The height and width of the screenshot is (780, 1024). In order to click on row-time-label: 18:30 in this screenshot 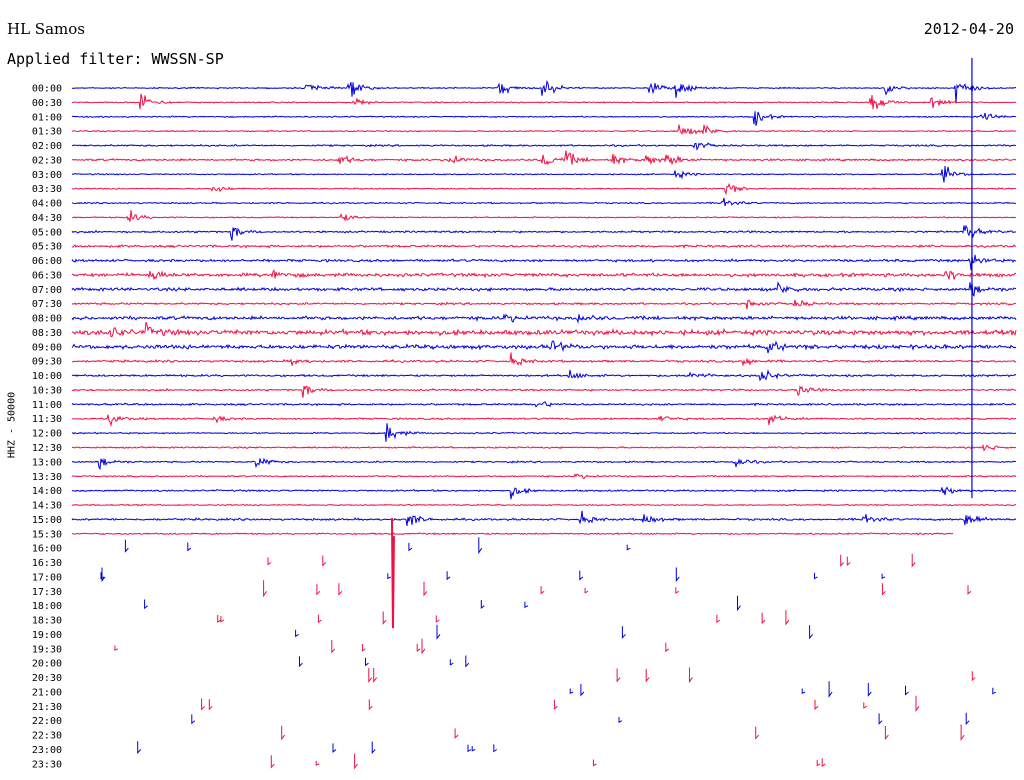, I will do `click(47, 621)`.